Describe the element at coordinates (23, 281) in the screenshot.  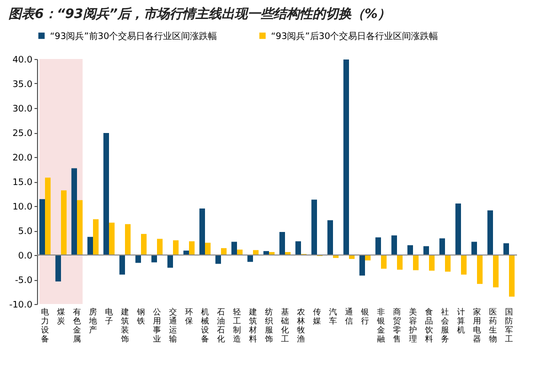
I see `y-tick-label: -5.0` at that location.